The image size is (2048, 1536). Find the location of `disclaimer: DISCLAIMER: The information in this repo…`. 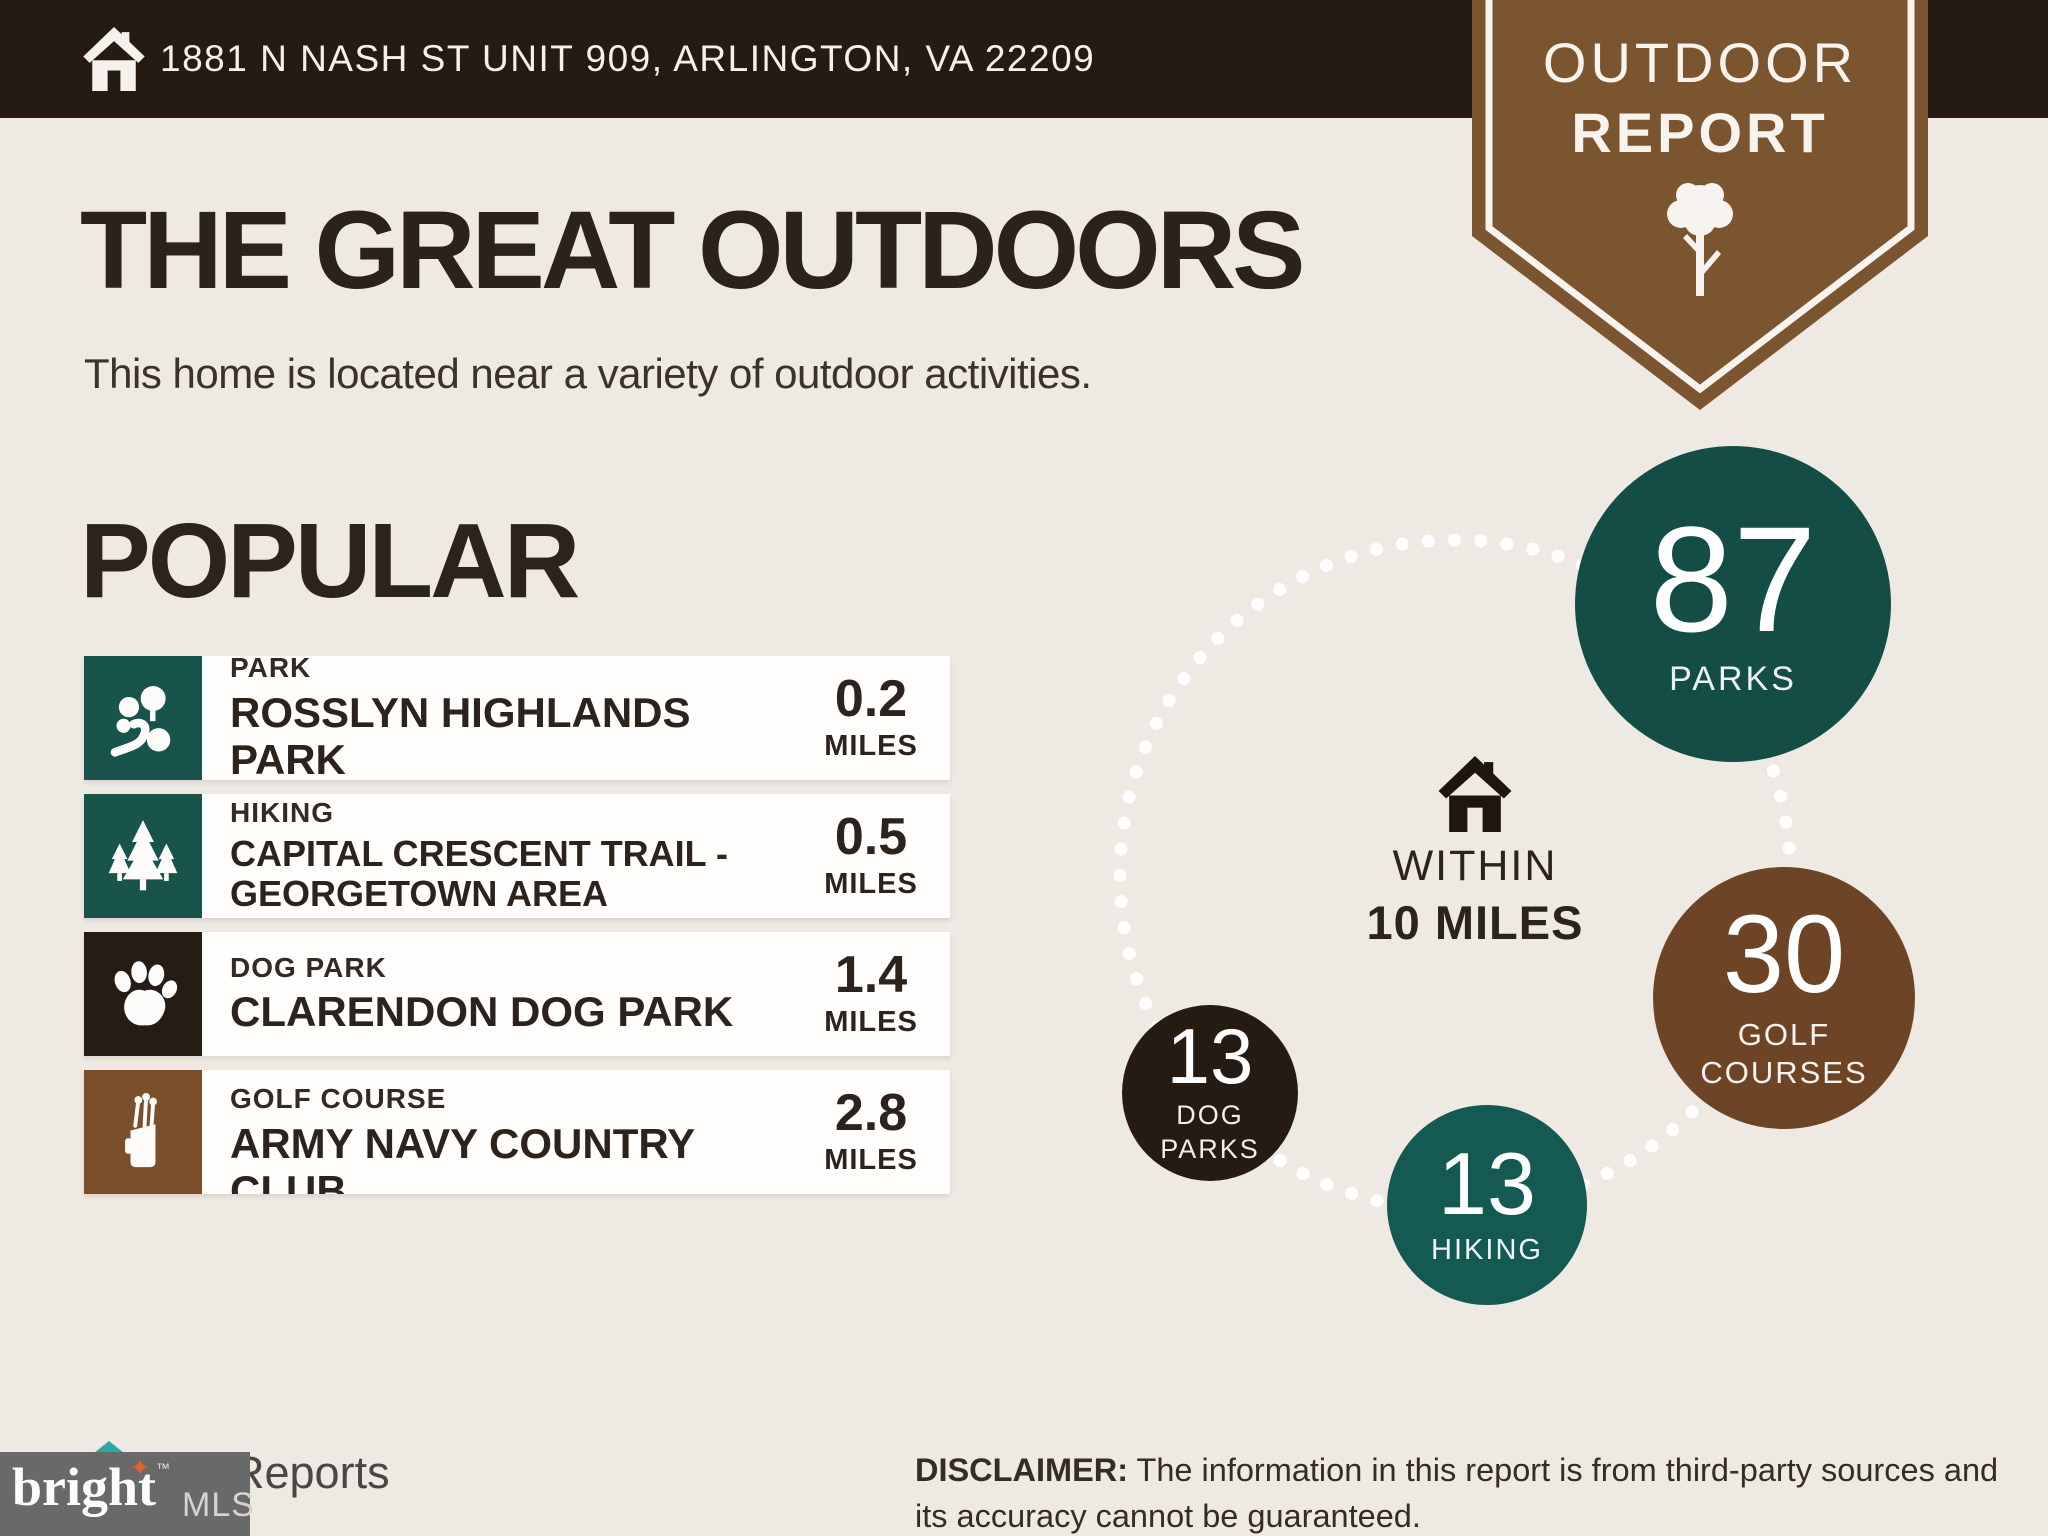

disclaimer: DISCLAIMER: The information in this repo… is located at coordinates (1470, 1492).